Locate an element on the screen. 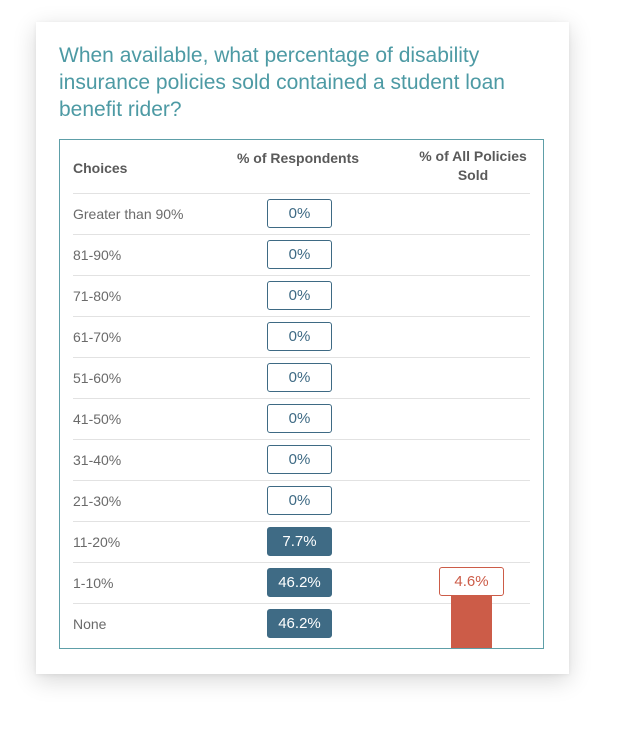  table-row: 61-70% 0% is located at coordinates (301, 337).